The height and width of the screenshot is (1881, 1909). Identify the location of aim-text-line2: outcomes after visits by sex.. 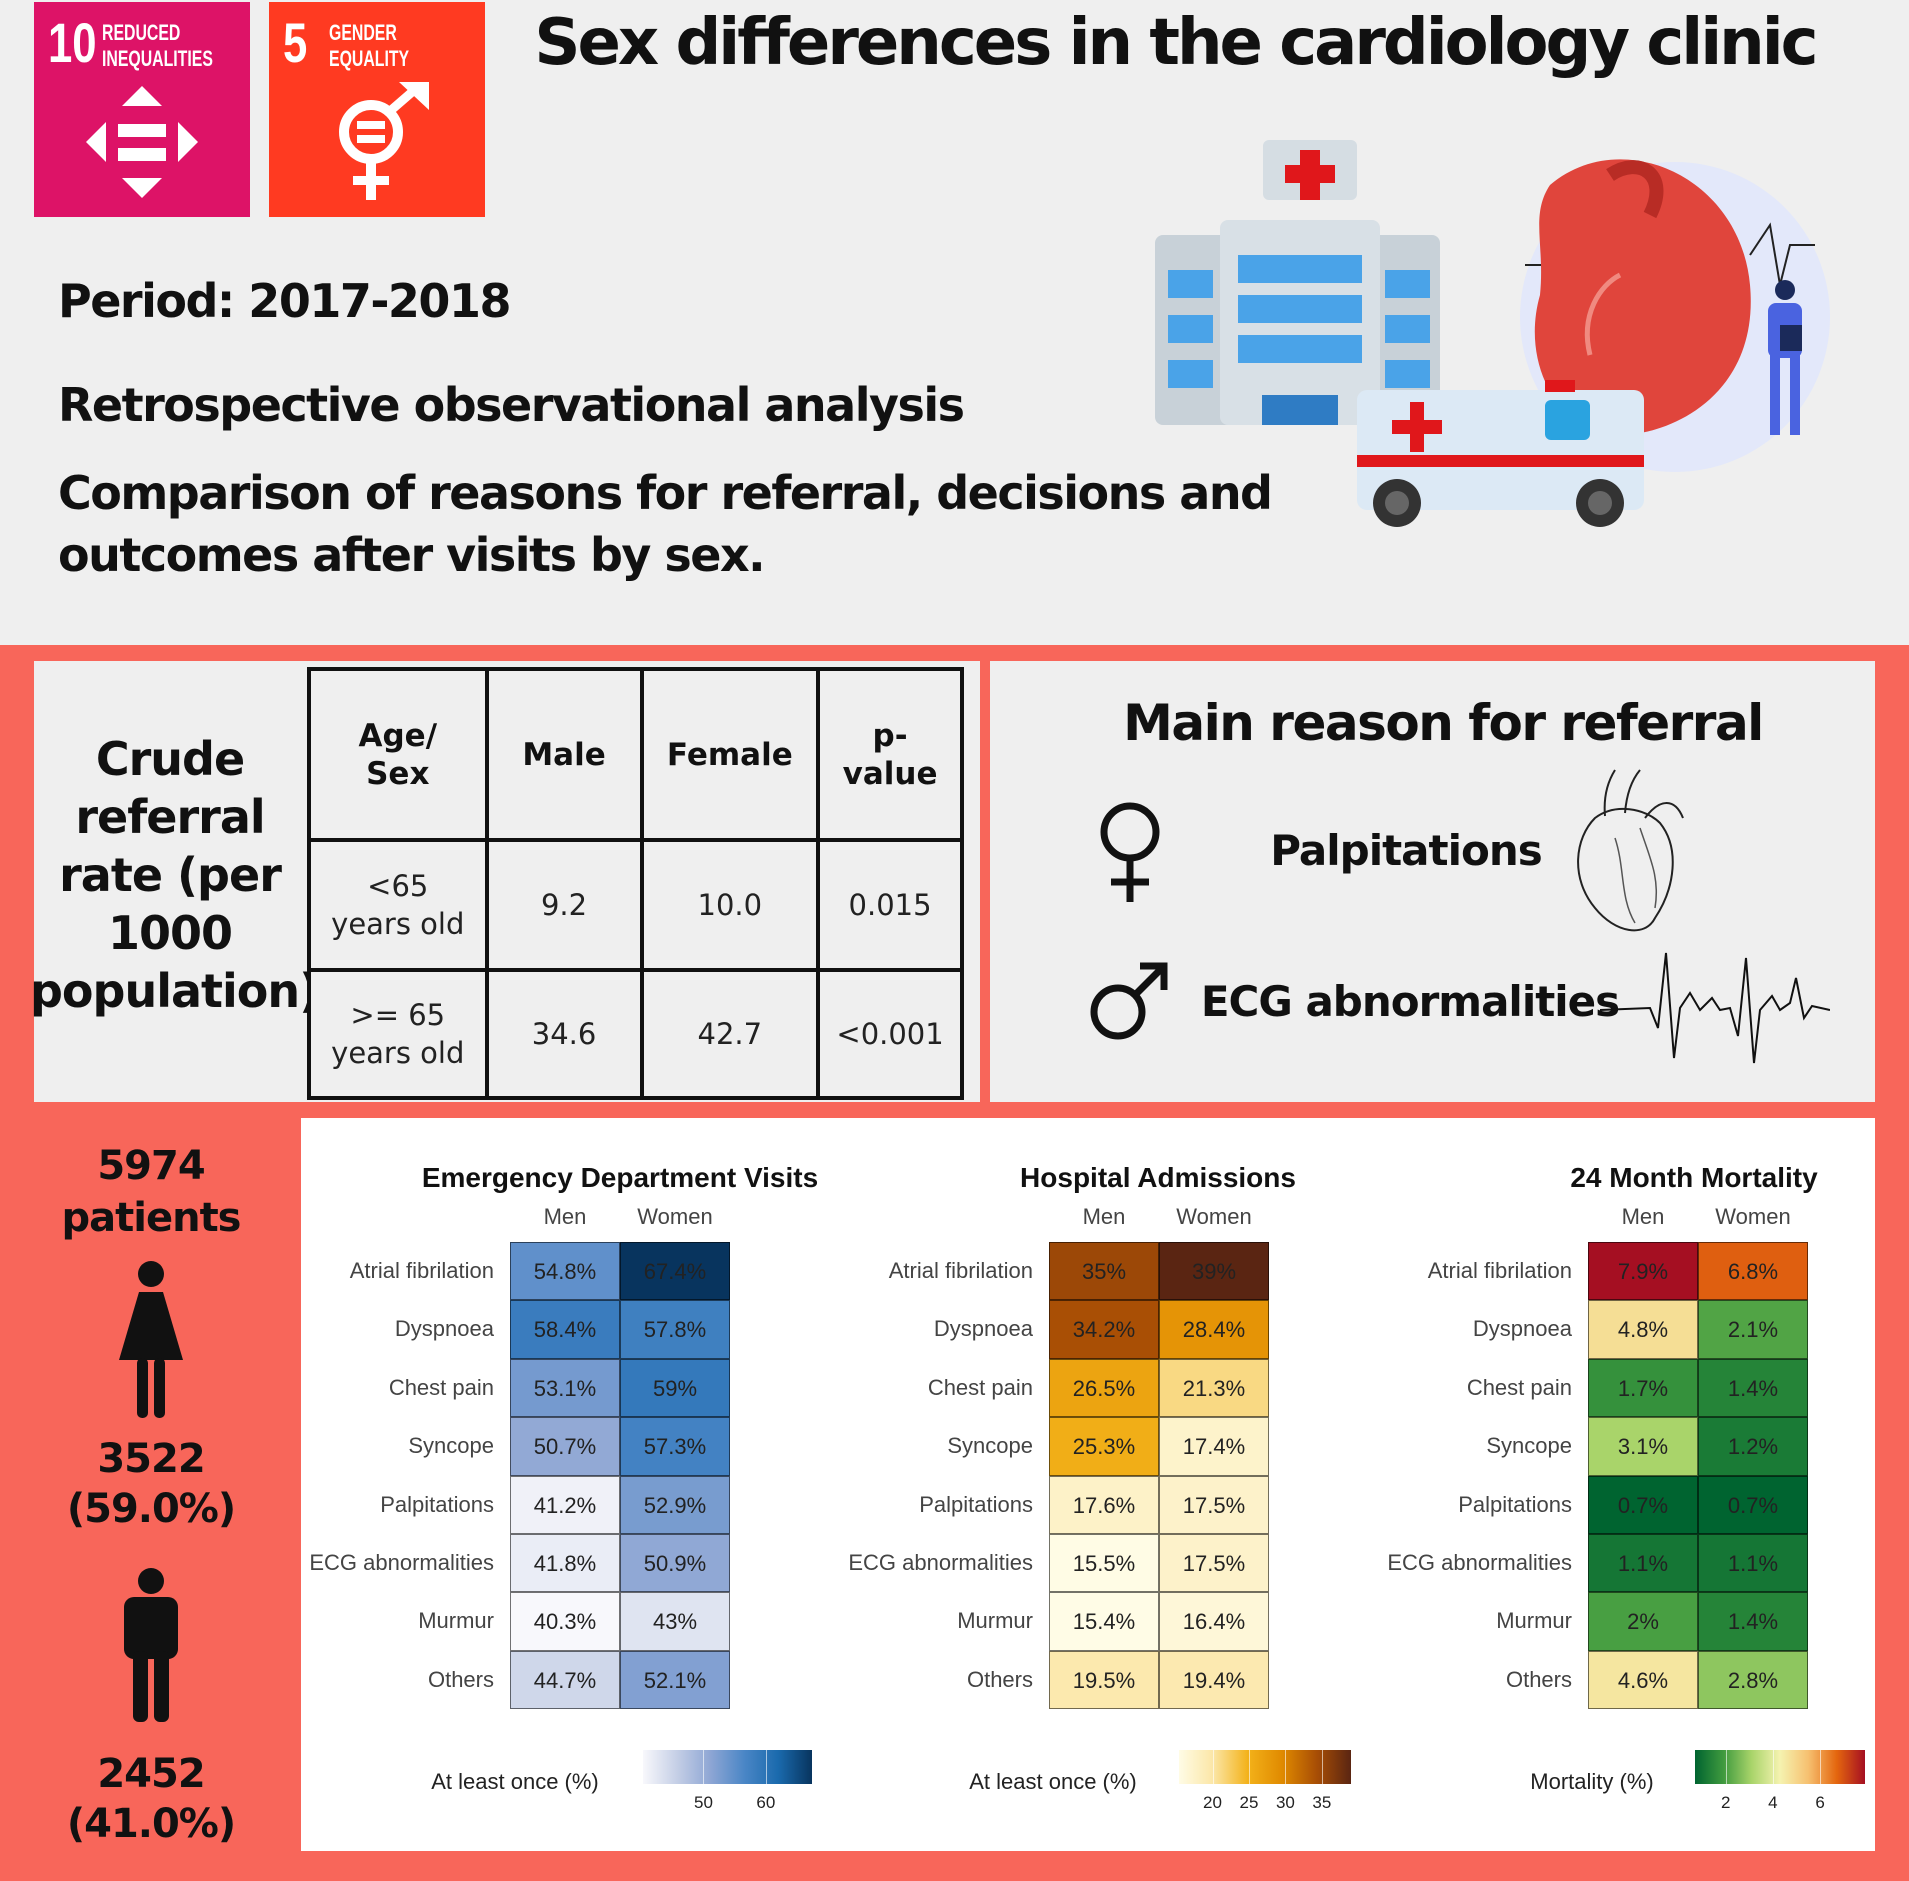
(412, 555).